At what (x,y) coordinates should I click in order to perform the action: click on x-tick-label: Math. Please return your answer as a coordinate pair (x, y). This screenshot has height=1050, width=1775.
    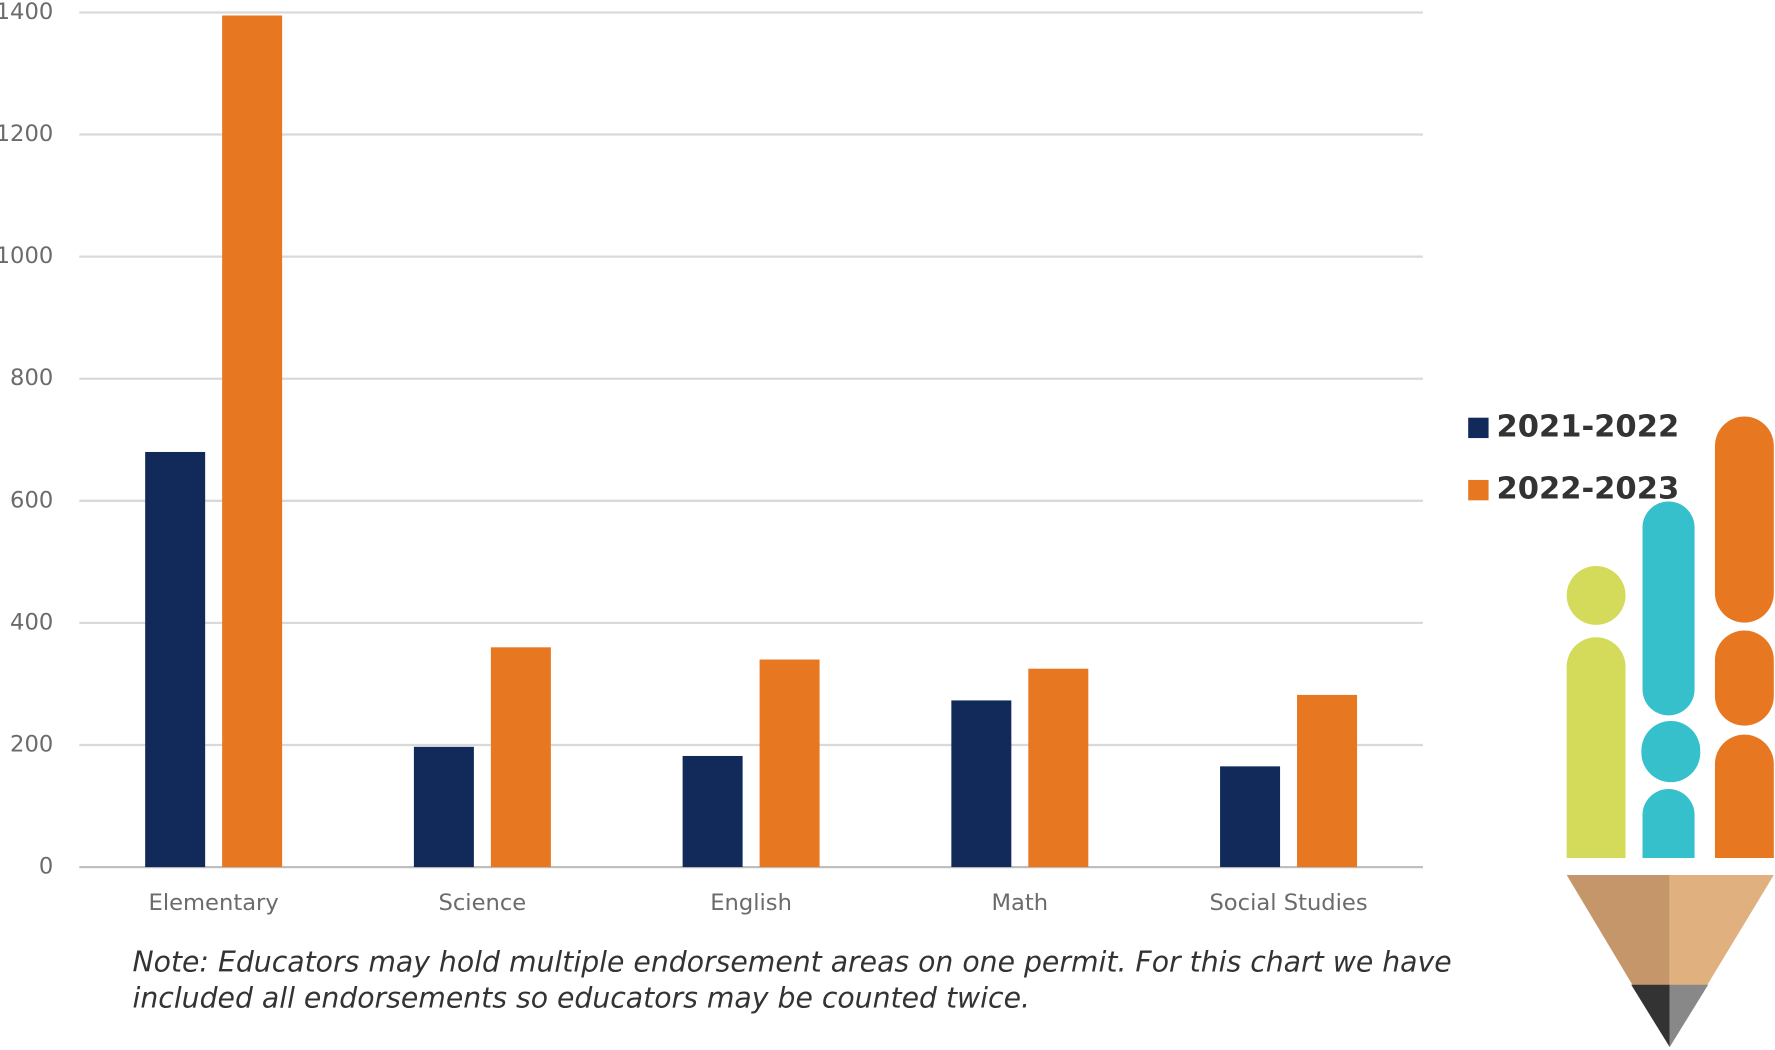
    Looking at the image, I should click on (1020, 903).